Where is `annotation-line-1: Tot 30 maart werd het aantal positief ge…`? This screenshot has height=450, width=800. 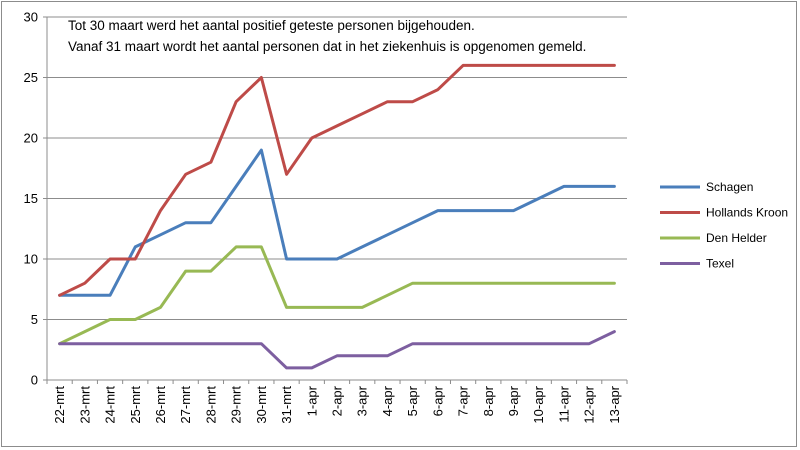 annotation-line-1: Tot 30 maart werd het aantal positief ge… is located at coordinates (271, 25).